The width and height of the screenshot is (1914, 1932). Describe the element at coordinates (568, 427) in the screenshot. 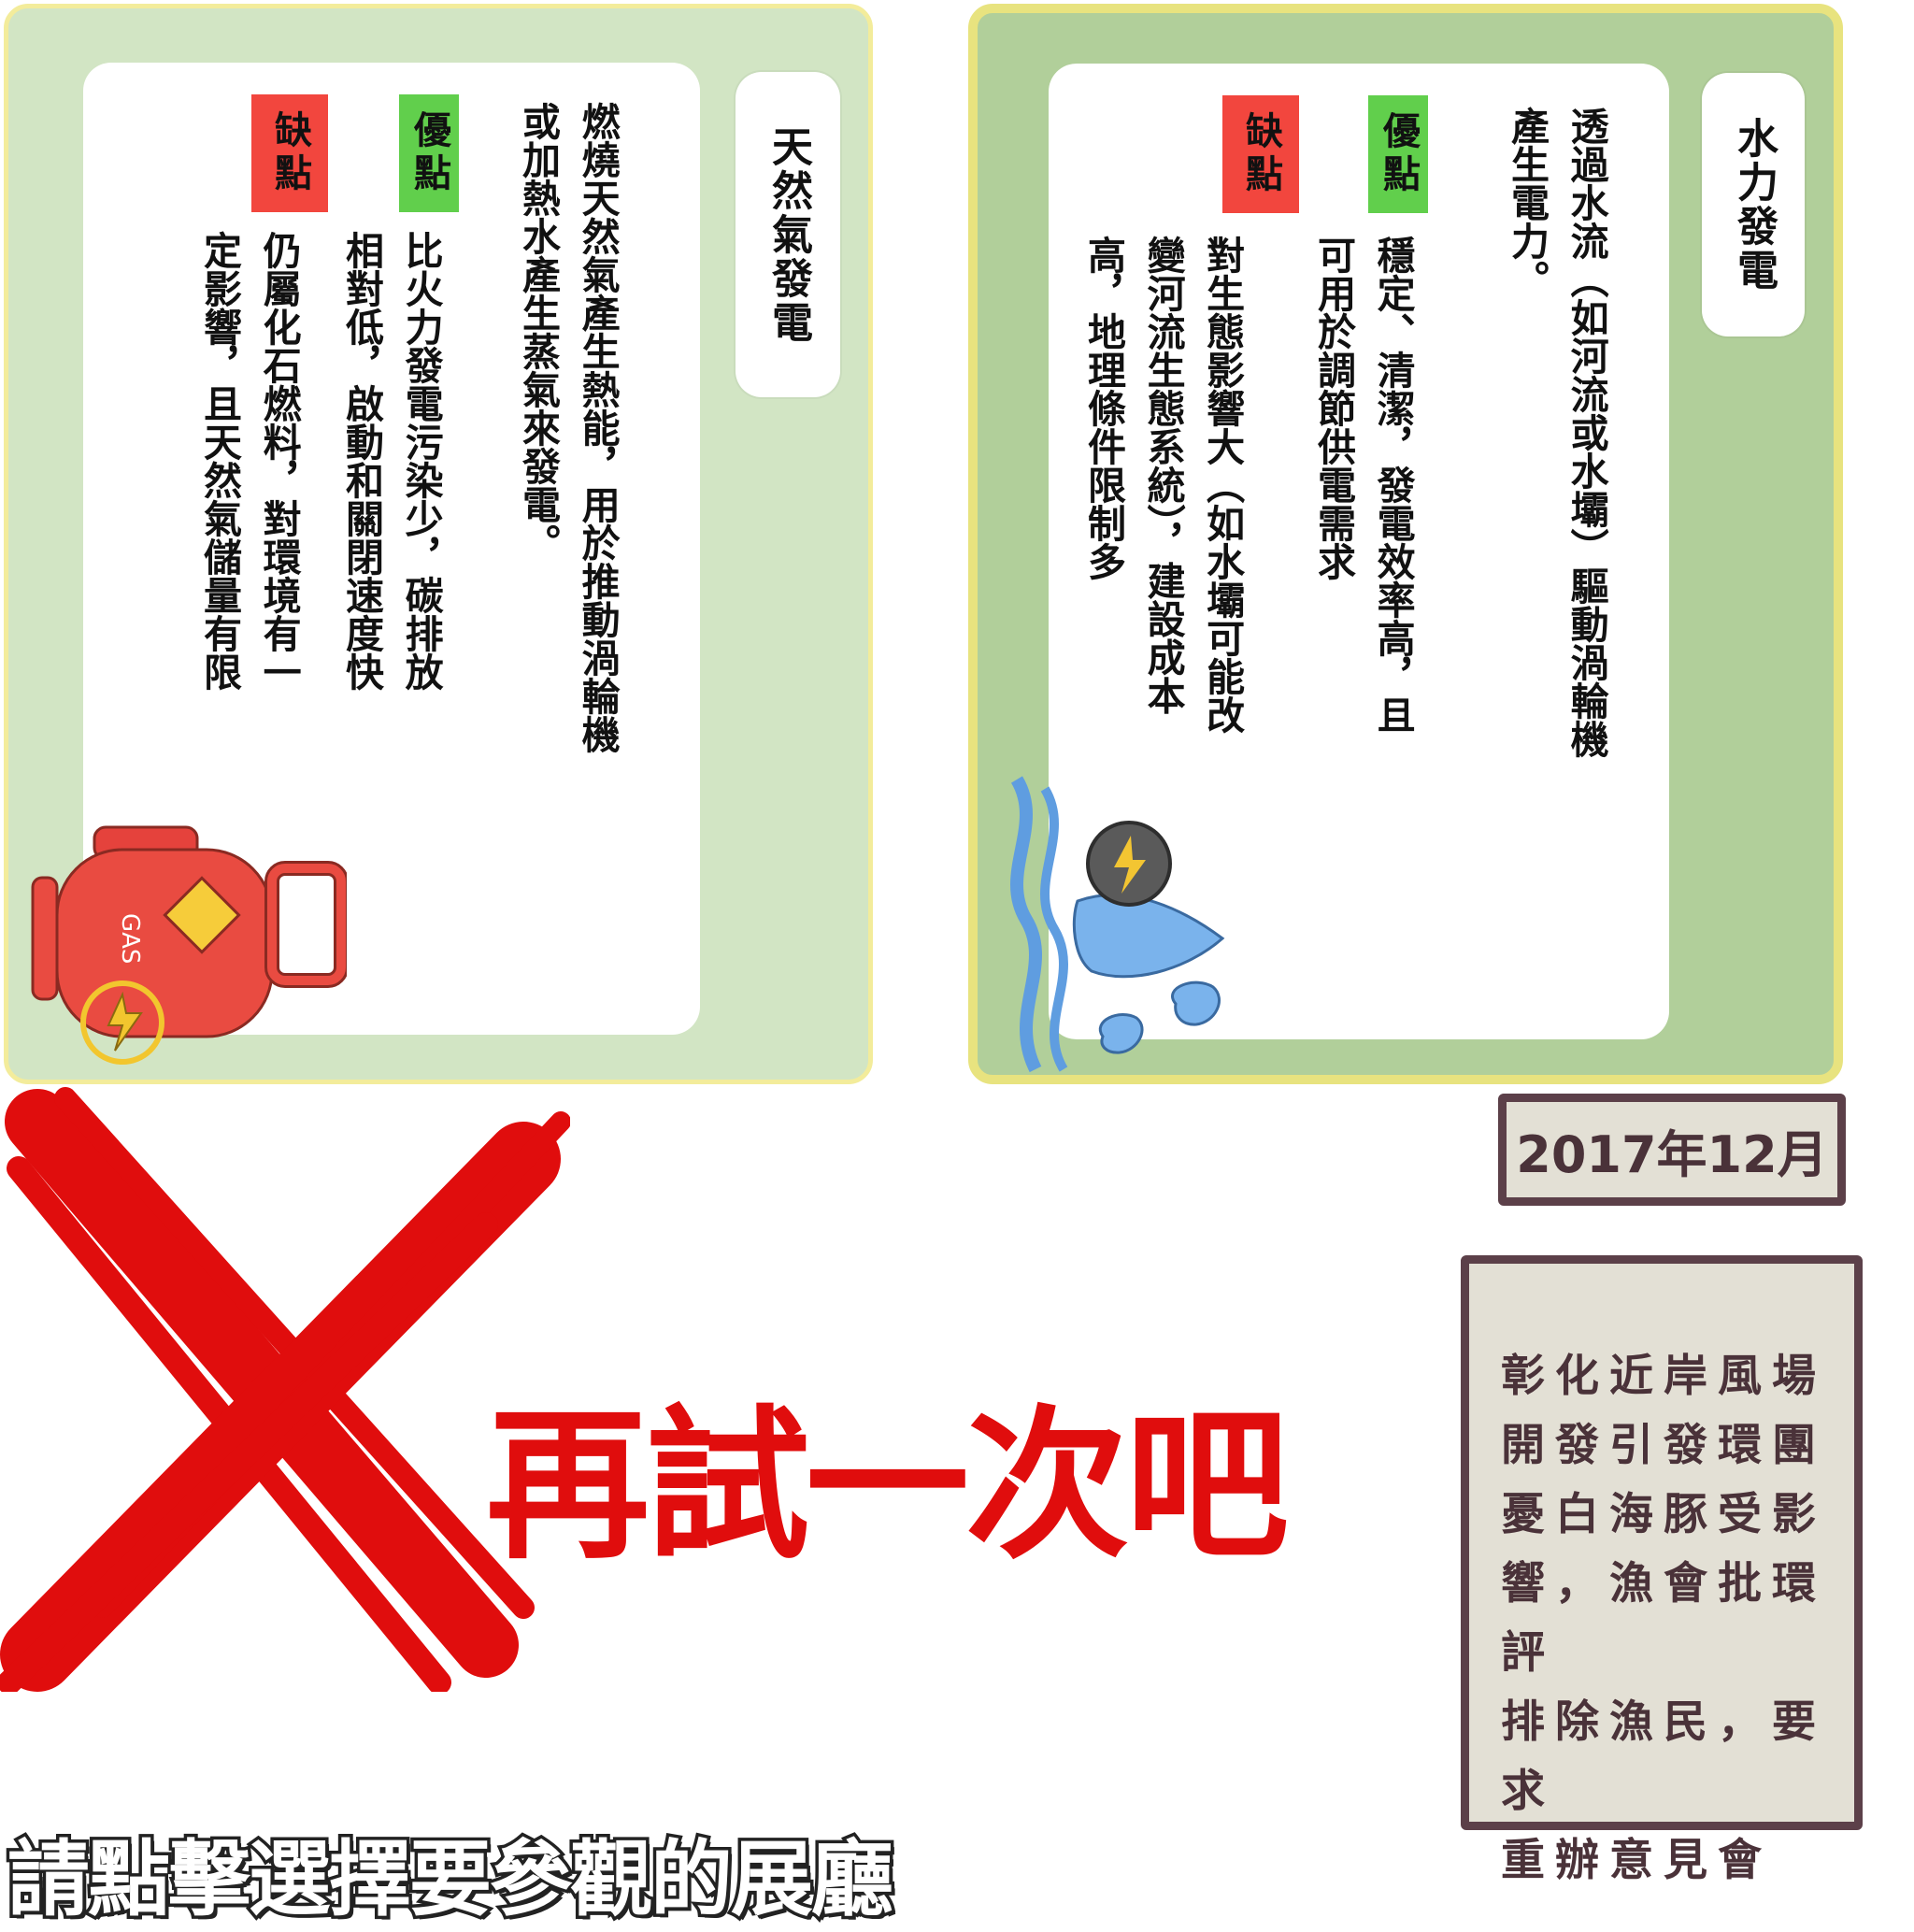

I see `gas-card-description: 燃燒天然氣產生熱能，用於推動渦輪機 或加熱水產生蒸氣來發電。` at that location.